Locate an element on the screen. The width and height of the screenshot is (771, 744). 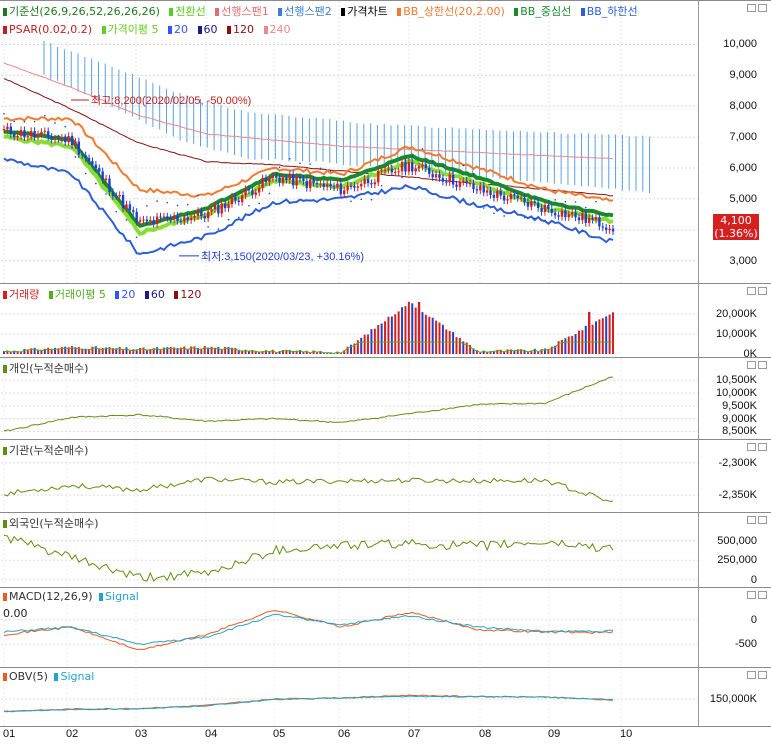
foreigner-plot is located at coordinates (350, 550).